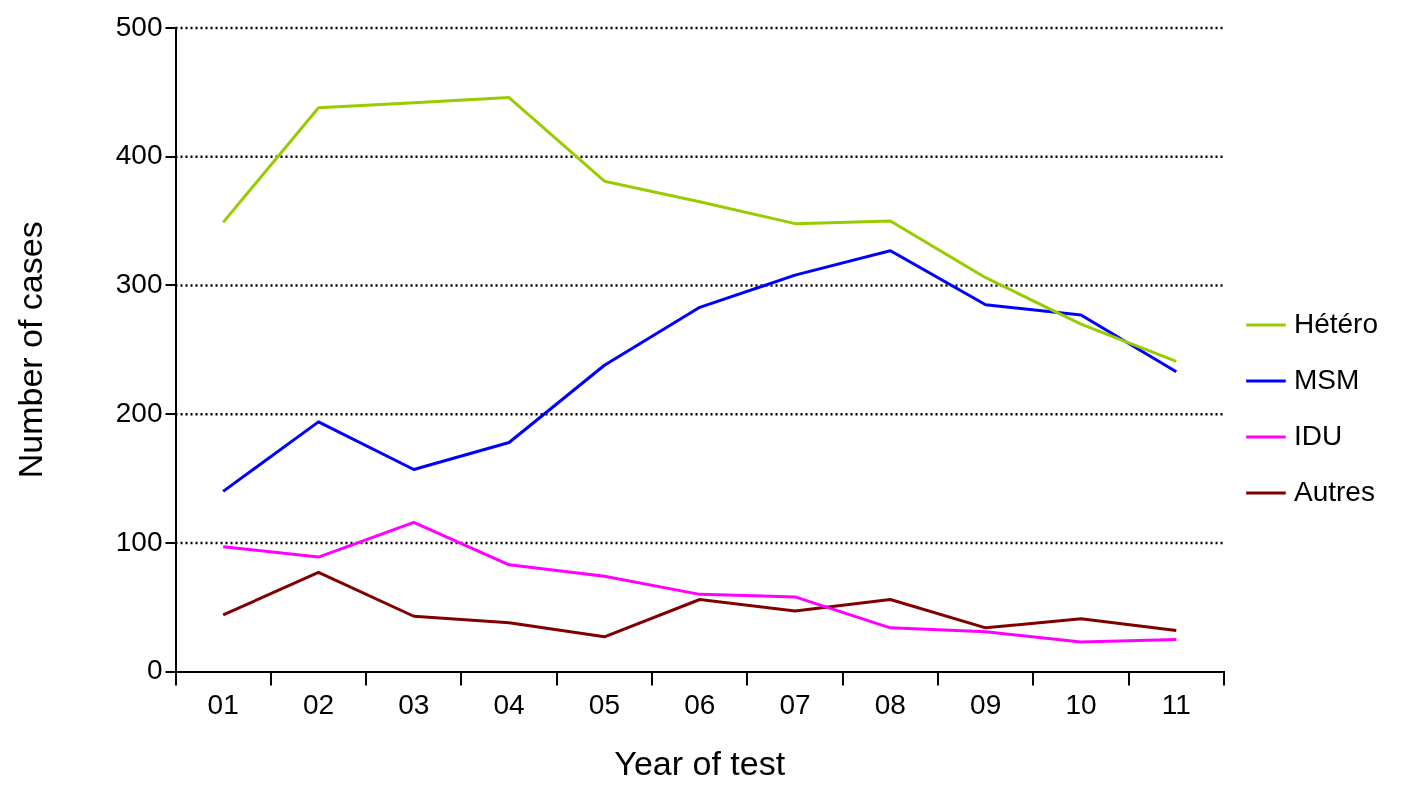 The width and height of the screenshot is (1406, 798). Describe the element at coordinates (795, 705) in the screenshot. I see `x-tick-label: 07` at that location.